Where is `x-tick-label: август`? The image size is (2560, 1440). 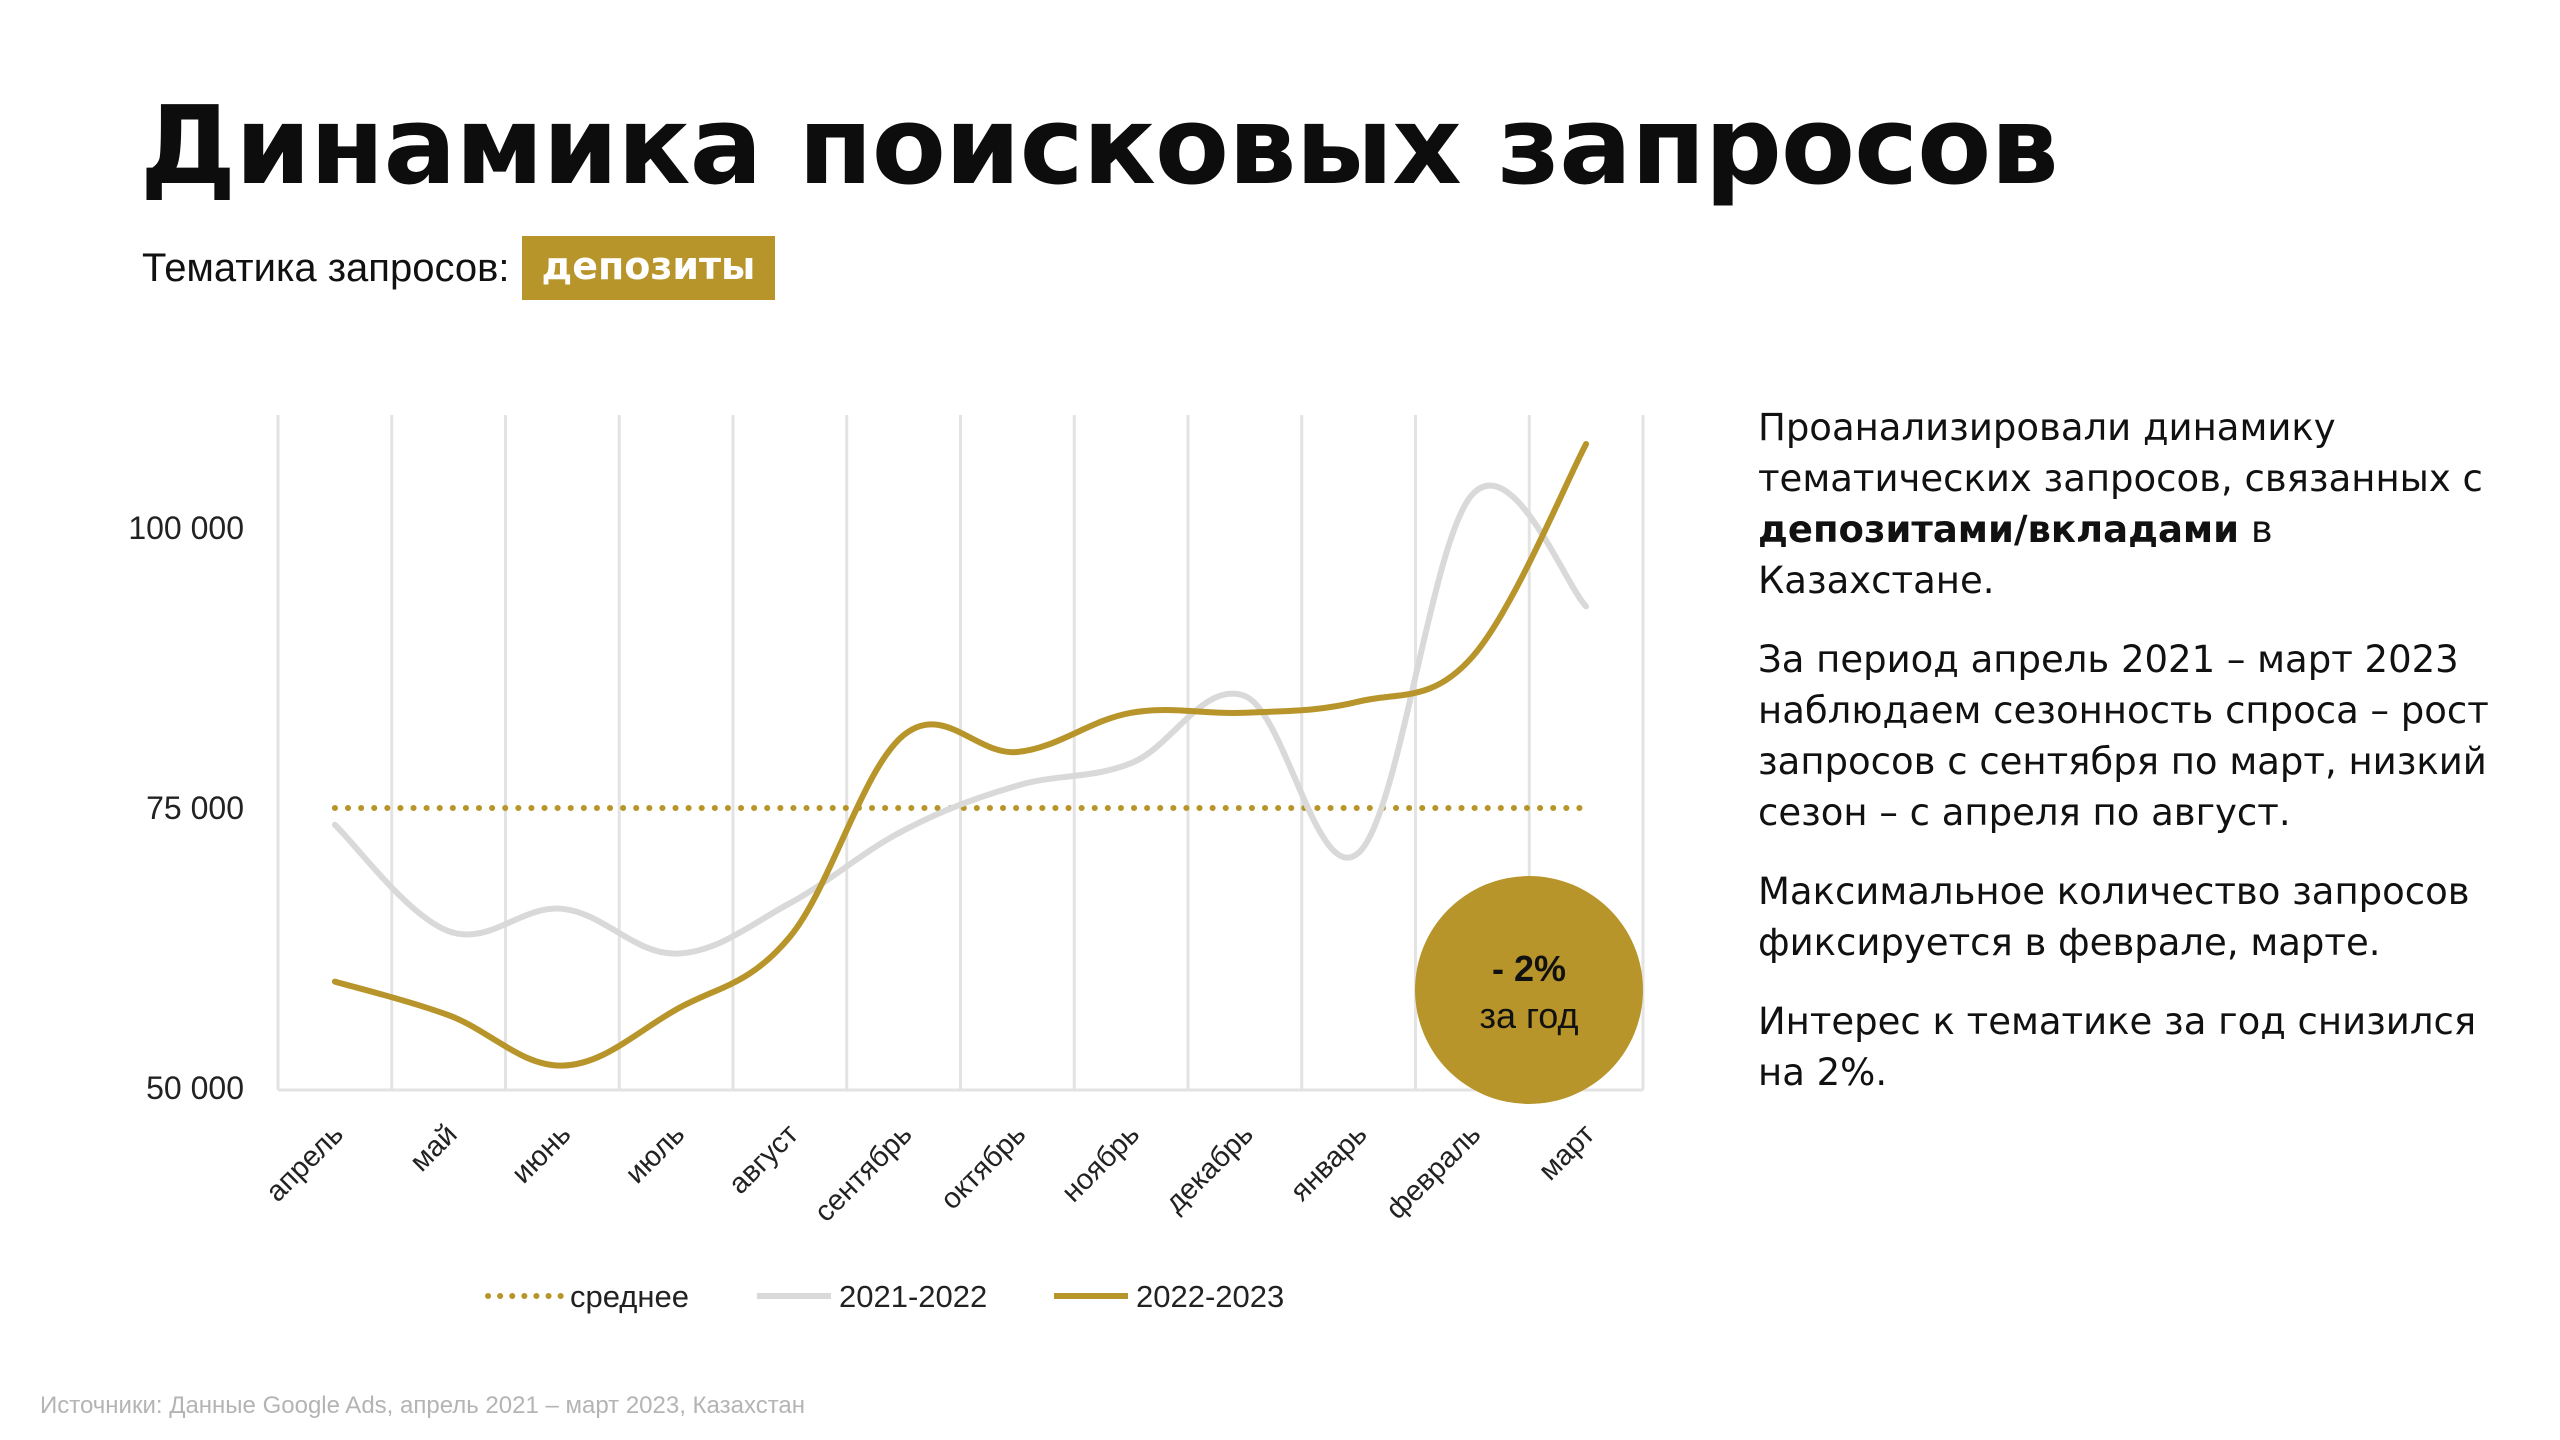
x-tick-label: август is located at coordinates (764, 1159).